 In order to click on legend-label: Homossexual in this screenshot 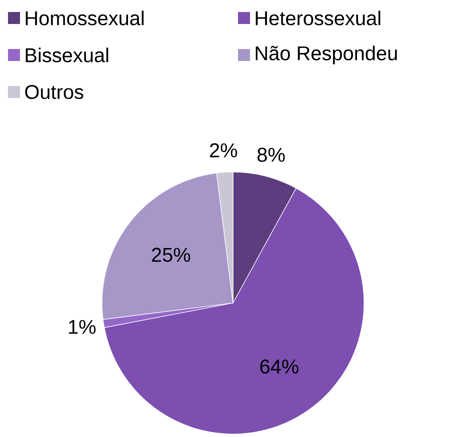, I will do `click(85, 18)`.